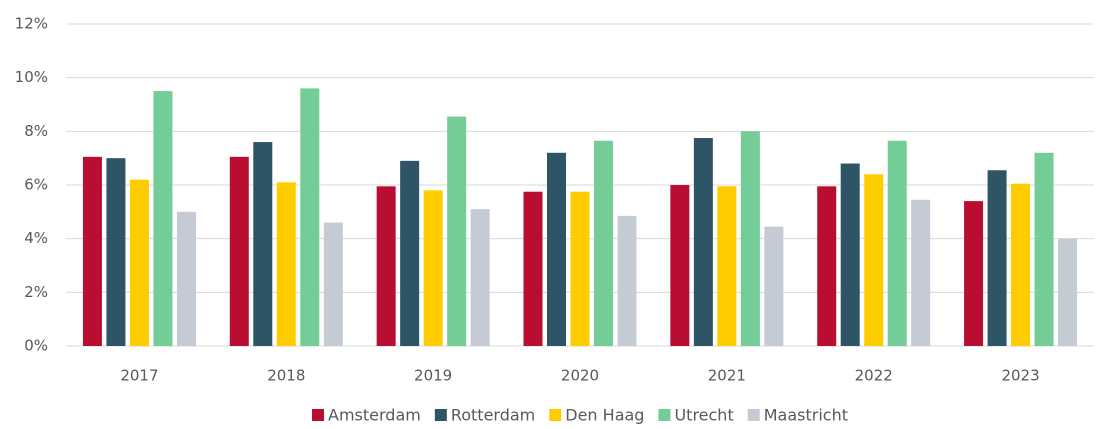  Describe the element at coordinates (36, 131) in the screenshot. I see `y-tick-label: 8%` at that location.